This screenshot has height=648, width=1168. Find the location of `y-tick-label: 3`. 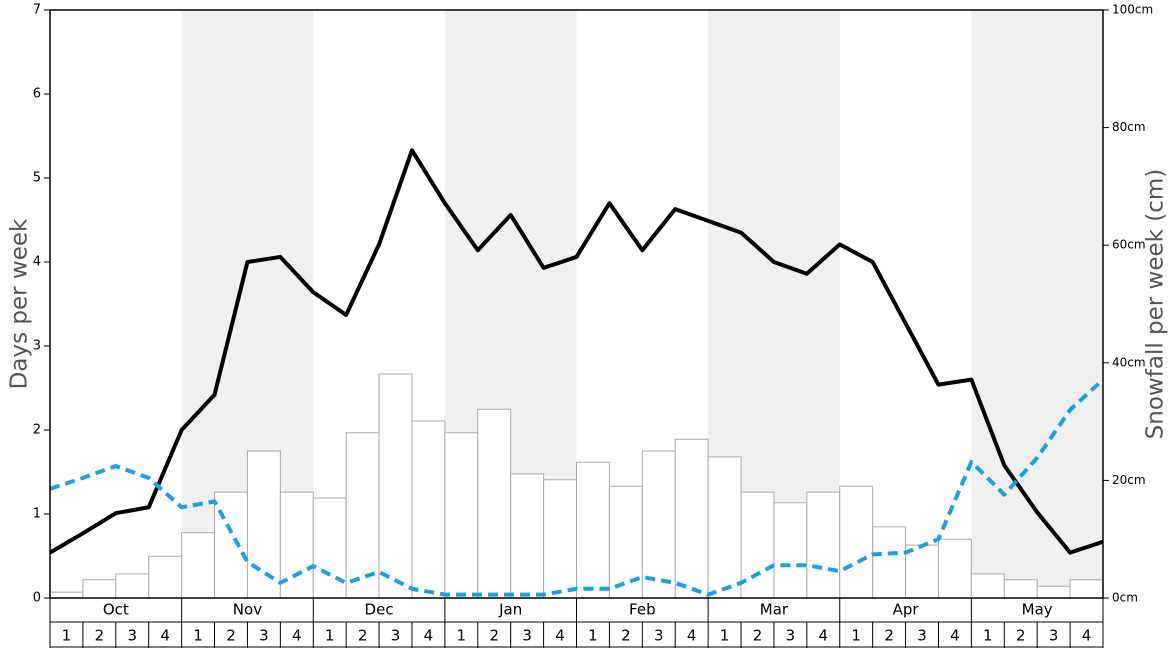

y-tick-label: 3 is located at coordinates (37, 346).